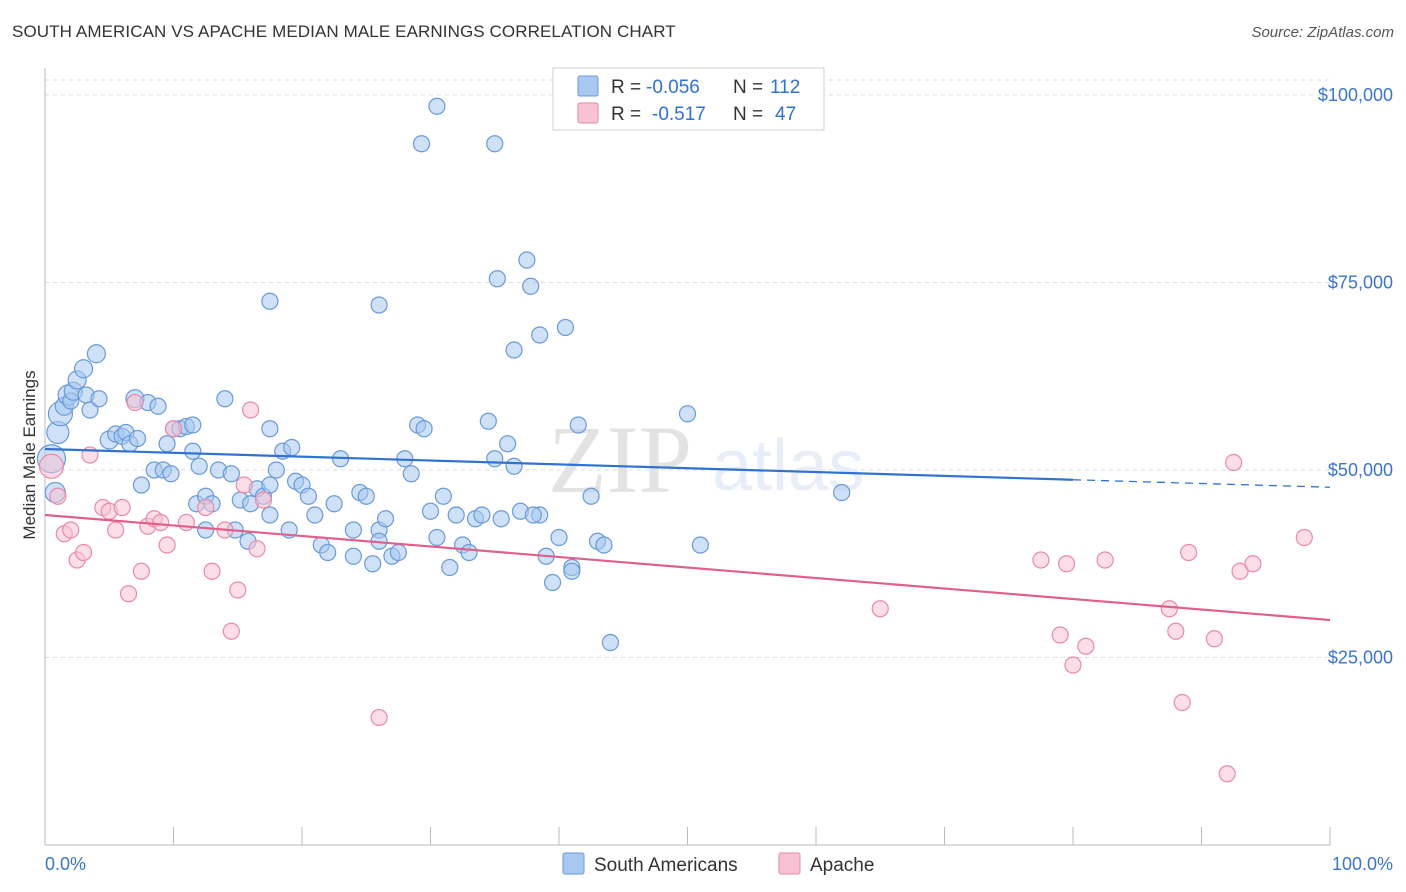  I want to click on legend-n-label: N =, so click(748, 114).